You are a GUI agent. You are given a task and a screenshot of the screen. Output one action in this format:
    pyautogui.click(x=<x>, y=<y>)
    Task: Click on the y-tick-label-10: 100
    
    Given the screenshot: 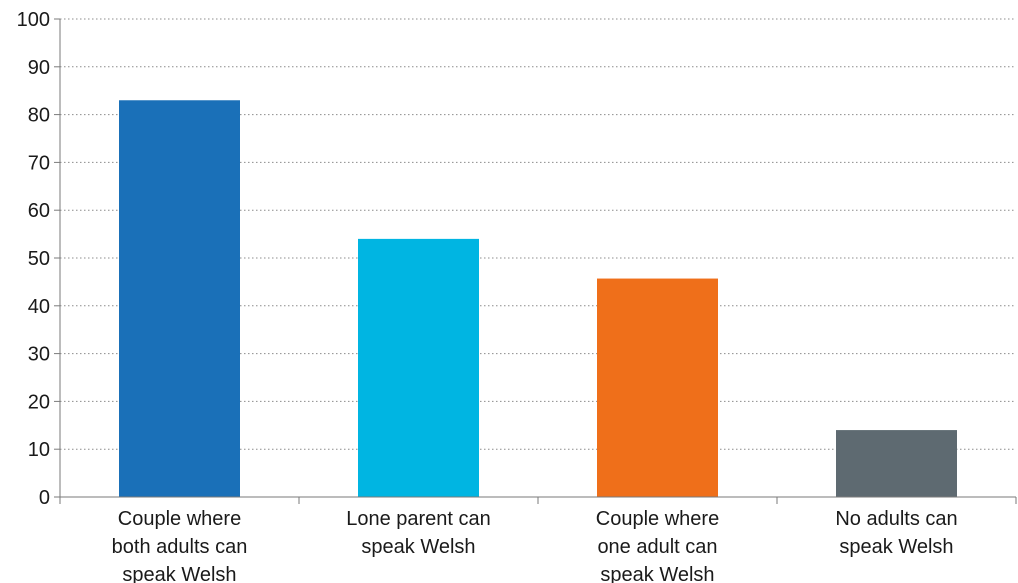 What is the action you would take?
    pyautogui.click(x=33, y=20)
    